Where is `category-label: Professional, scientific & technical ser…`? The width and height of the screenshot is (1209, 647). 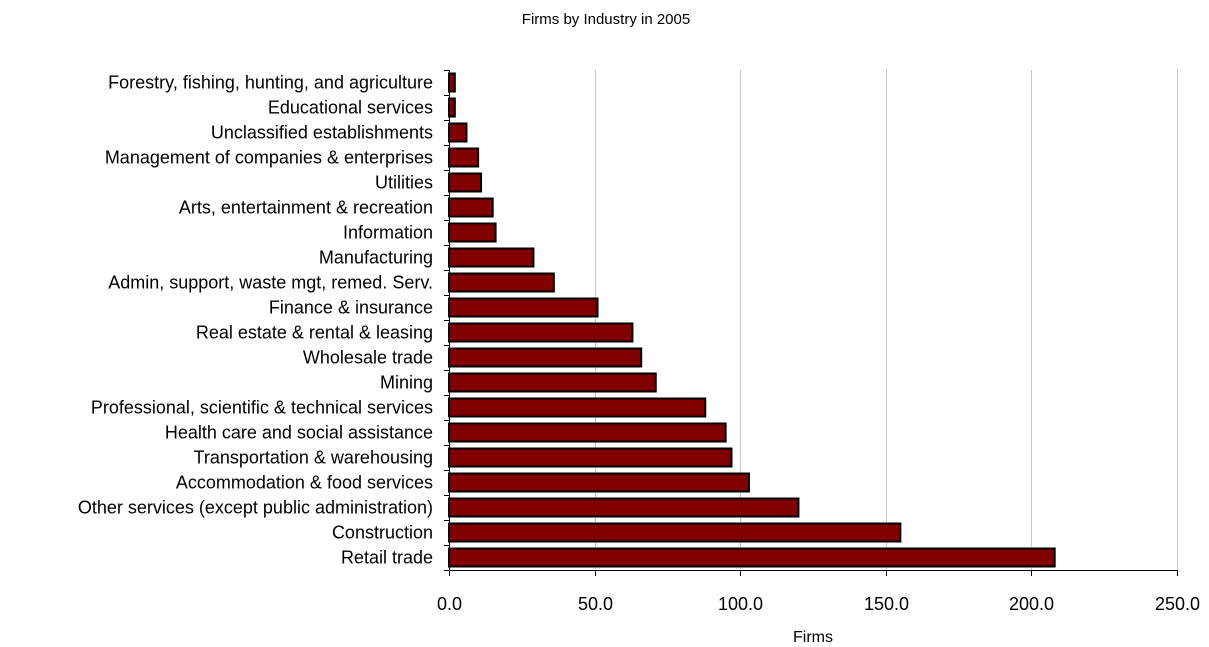 category-label: Professional, scientific & technical ser… is located at coordinates (262, 408).